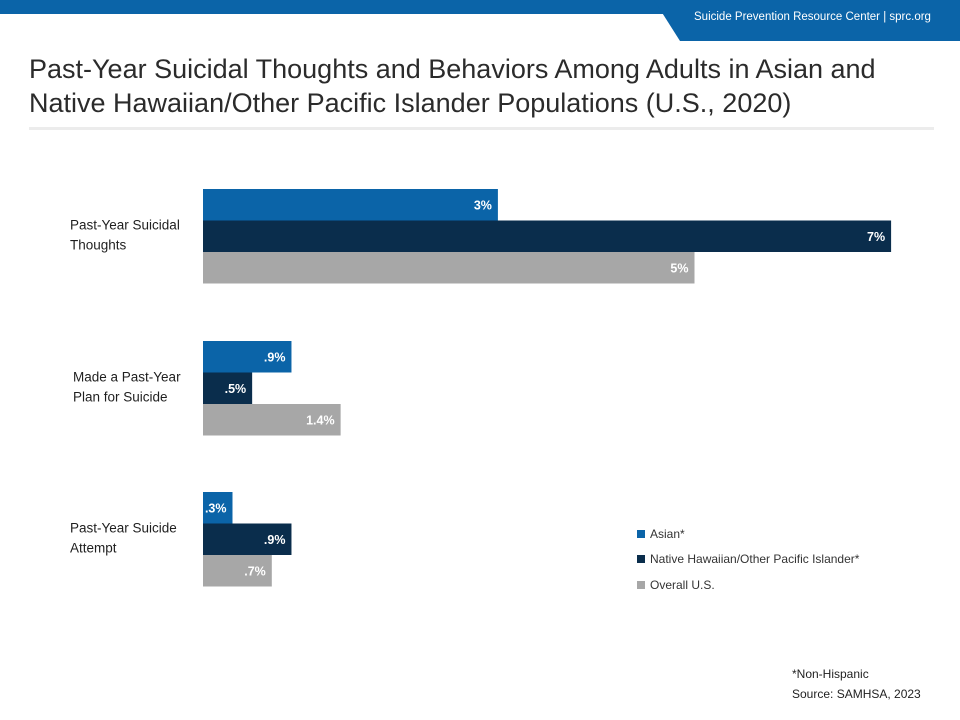  I want to click on legend-swatch-nhopi, so click(641, 559).